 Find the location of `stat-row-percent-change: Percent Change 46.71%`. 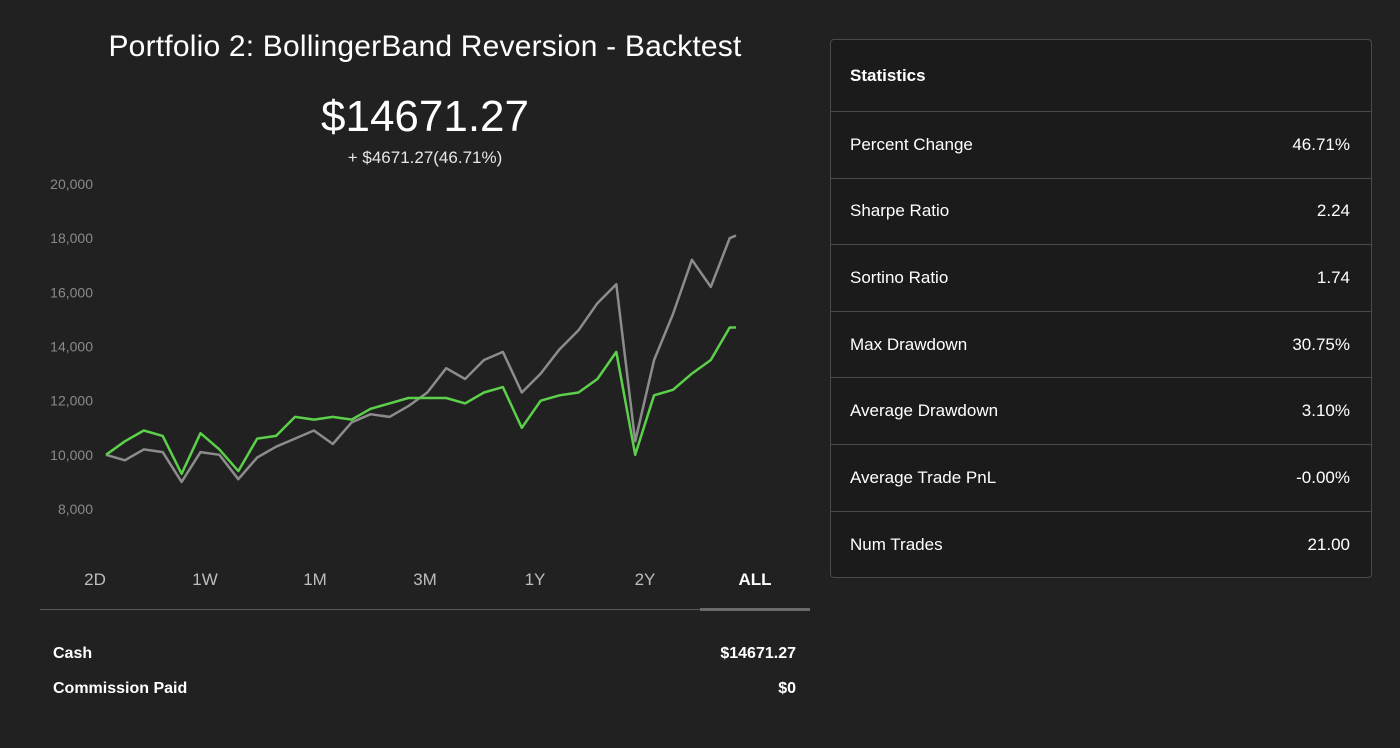

stat-row-percent-change: Percent Change 46.71% is located at coordinates (1101, 145).